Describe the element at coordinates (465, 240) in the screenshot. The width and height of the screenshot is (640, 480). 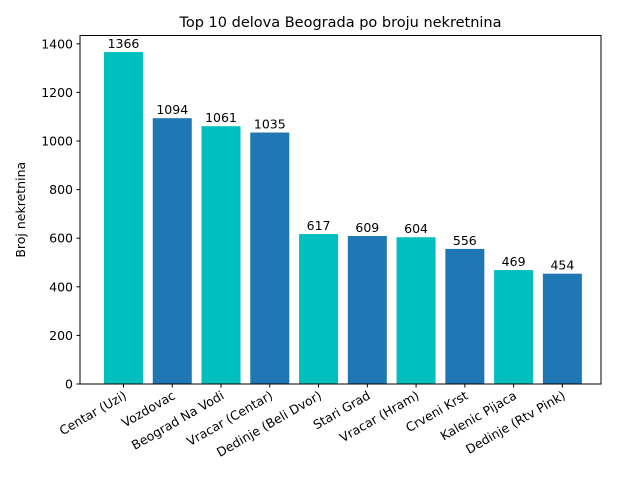
I see `data-label-8: 556` at that location.